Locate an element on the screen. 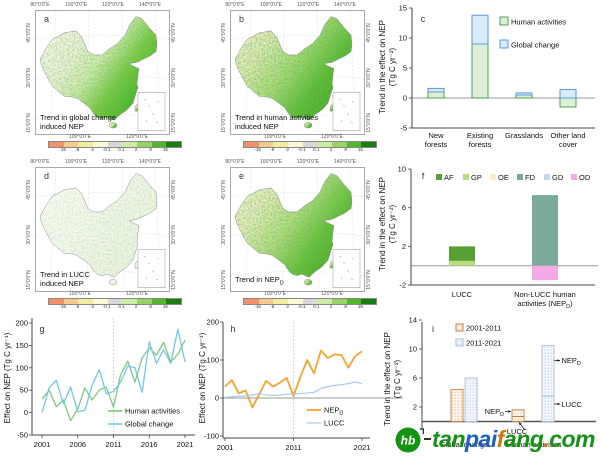 Image resolution: width=600 pixels, height=457 pixels. watermark-logo-icon: hb is located at coordinates (409, 440).